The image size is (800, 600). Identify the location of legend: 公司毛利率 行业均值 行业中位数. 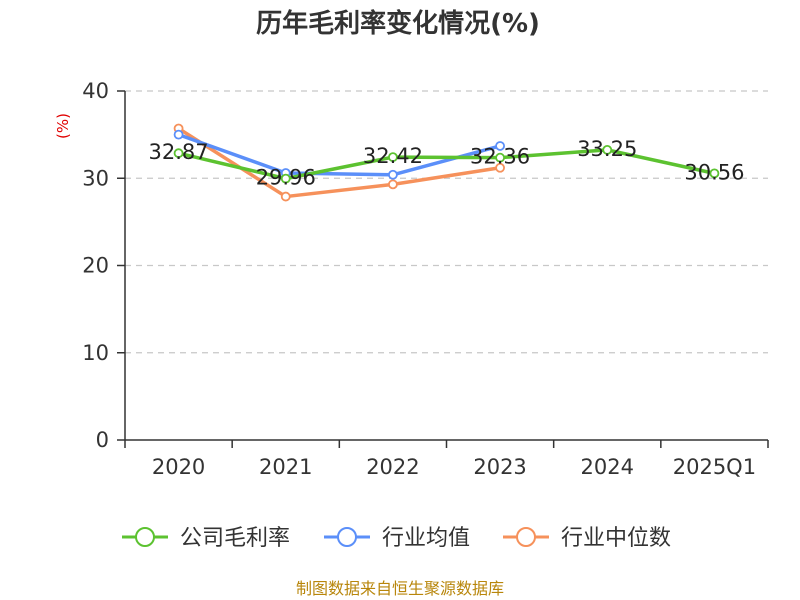
(396, 538).